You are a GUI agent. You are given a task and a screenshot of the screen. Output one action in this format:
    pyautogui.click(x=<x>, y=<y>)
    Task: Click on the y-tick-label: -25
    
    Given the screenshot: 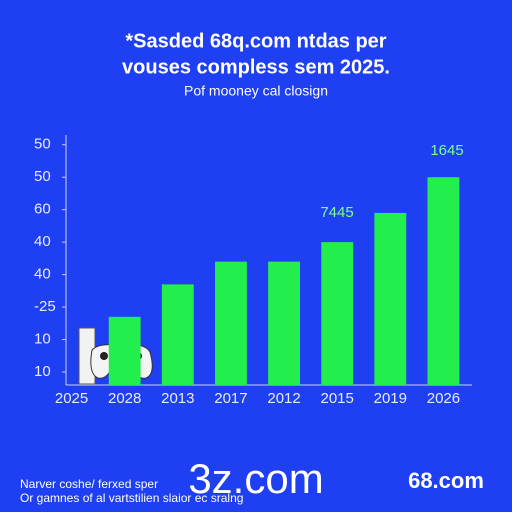 What is the action you would take?
    pyautogui.click(x=45, y=306)
    